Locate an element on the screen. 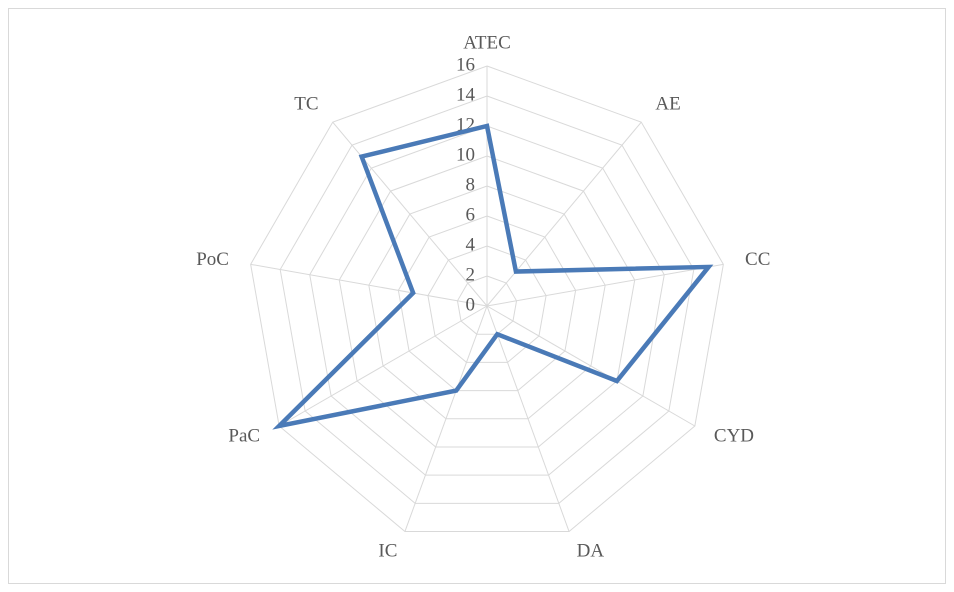 The height and width of the screenshot is (592, 954). r-tick-label: 8 is located at coordinates (471, 184).